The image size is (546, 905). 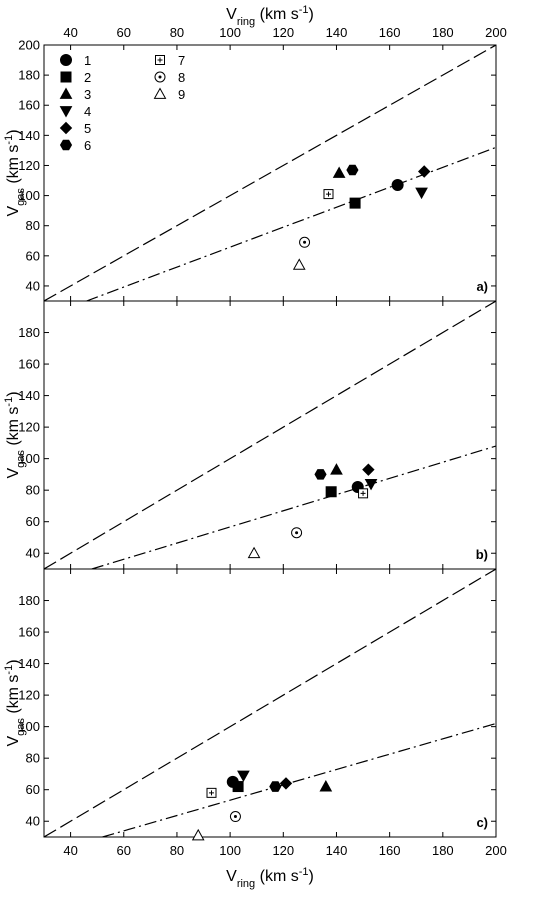 I want to click on y-tick-label: 180, so click(x=29, y=600).